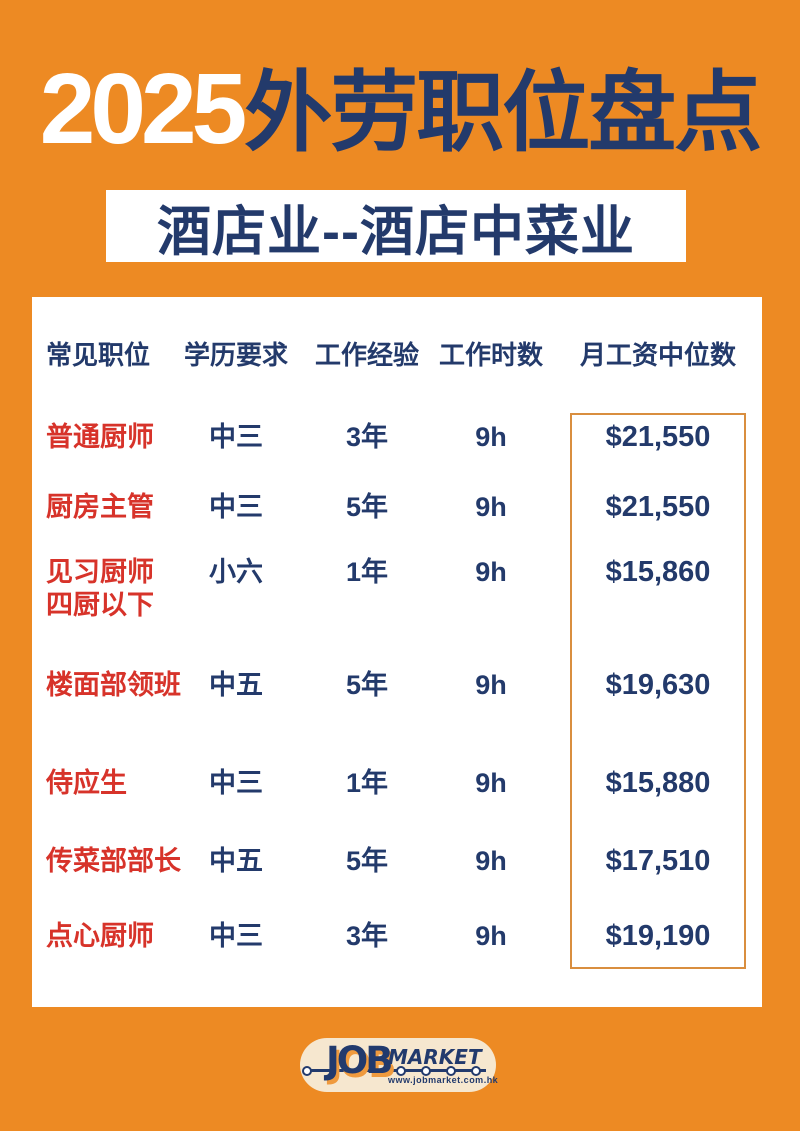 This screenshot has height=1131, width=800. What do you see at coordinates (658, 936) in the screenshot?
I see `salary-cell: $19,190` at bounding box center [658, 936].